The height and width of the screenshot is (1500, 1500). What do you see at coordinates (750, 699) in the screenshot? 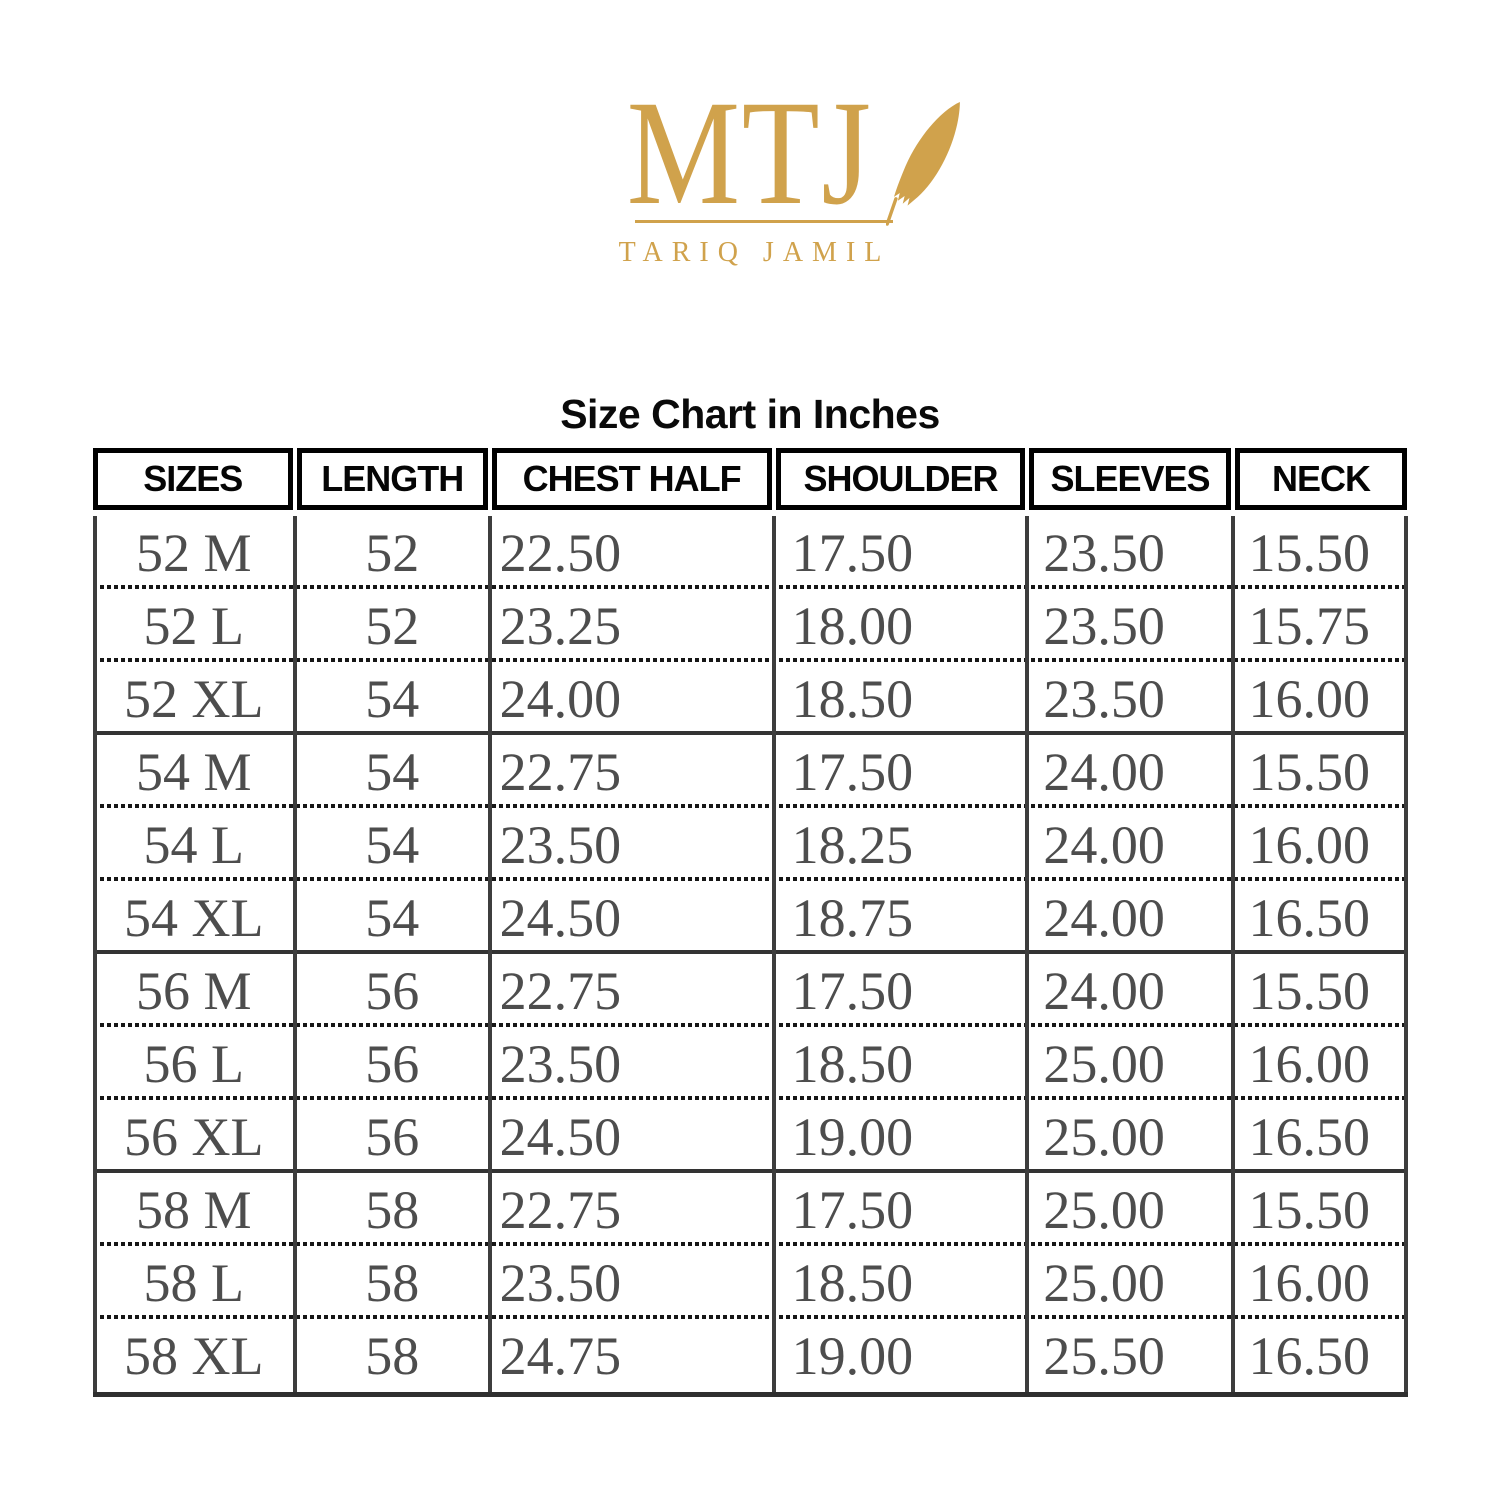
I see `table-row: 52 XL 54 24.00 18.50 23.50 16.00` at bounding box center [750, 699].